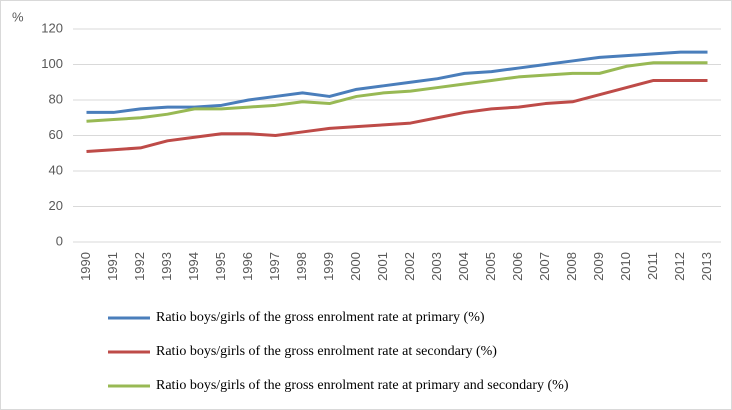 The height and width of the screenshot is (410, 732). What do you see at coordinates (301, 266) in the screenshot?
I see `x-tick-label: 1998` at bounding box center [301, 266].